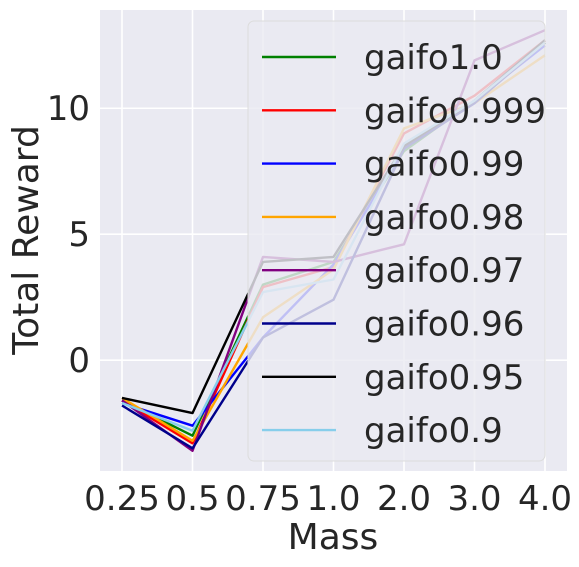 Image resolution: width=579 pixels, height=567 pixels. I want to click on x-tick-label: 0.75, so click(263, 499).